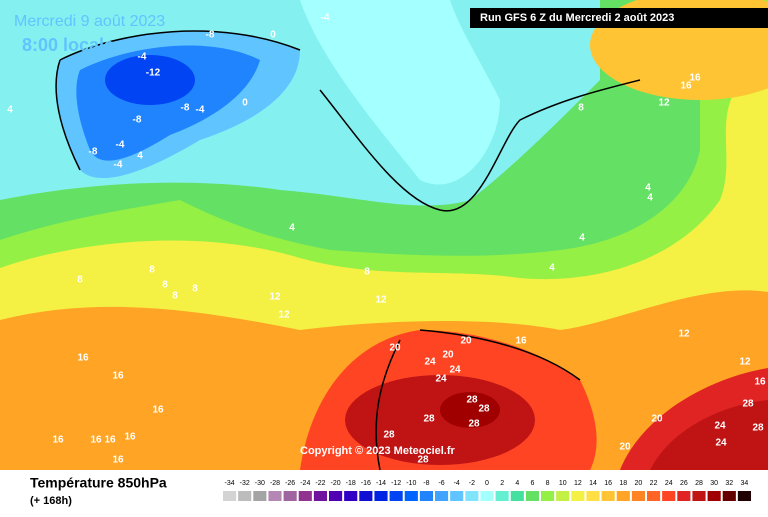 The image size is (768, 517). What do you see at coordinates (745, 483) in the screenshot?
I see `legend-label: 34` at bounding box center [745, 483].